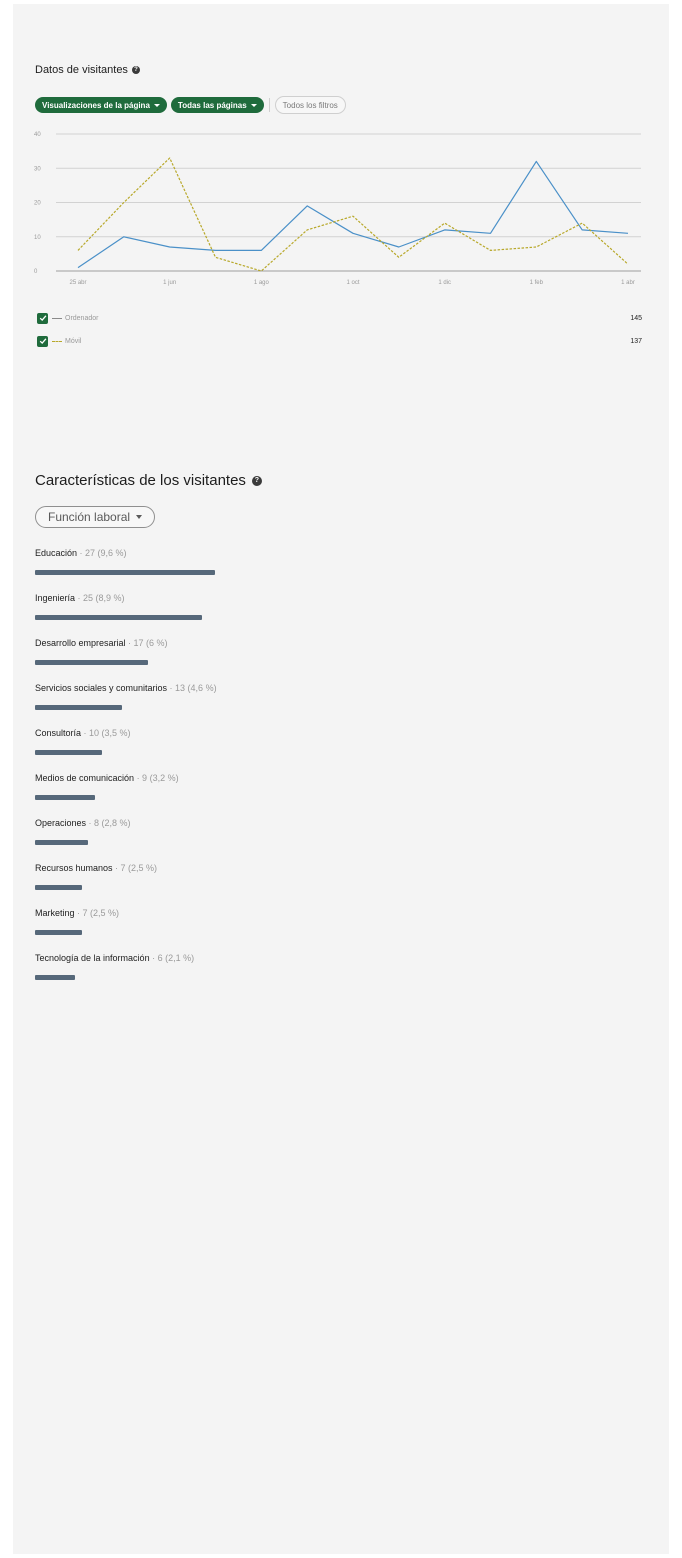  What do you see at coordinates (100, 598) in the screenshot?
I see `job-function-stats: · 25 (8,9 %)` at bounding box center [100, 598].